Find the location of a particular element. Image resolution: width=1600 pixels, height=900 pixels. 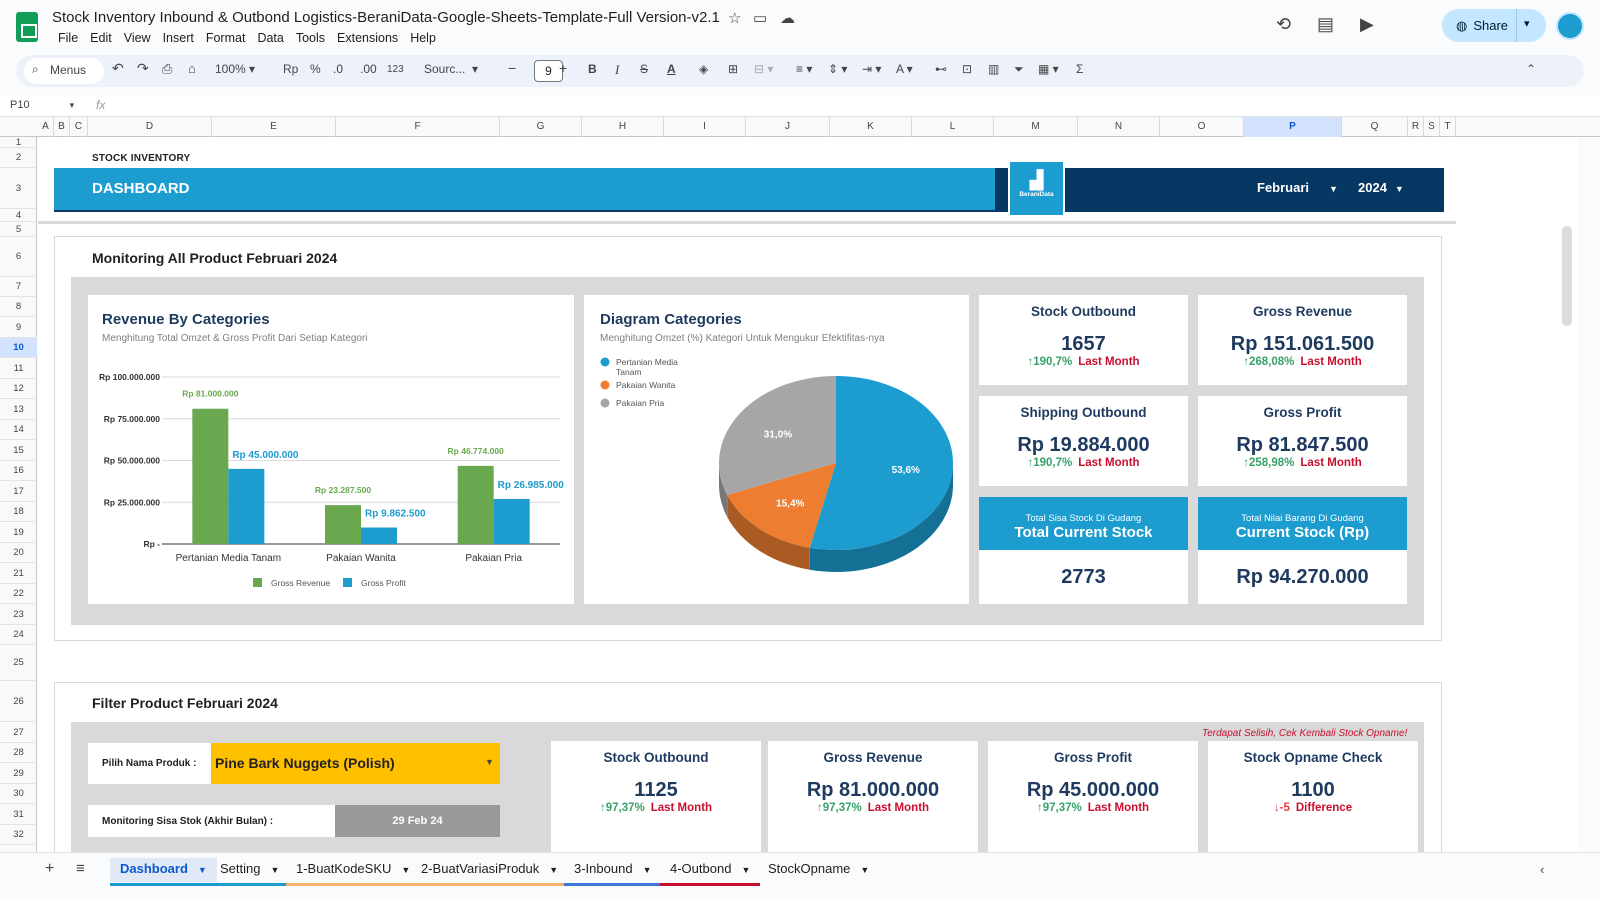

row-header: 11 is located at coordinates (18, 368).